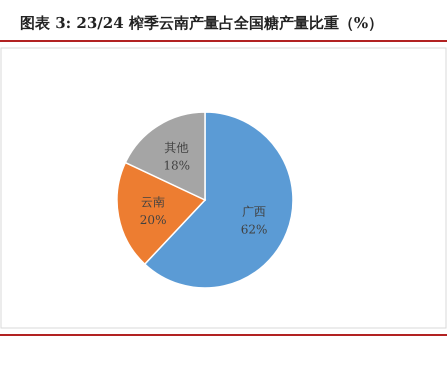 This screenshot has width=447, height=380. What do you see at coordinates (202, 23) in the screenshot?
I see `title: 图表 3: 23/24 榨季云南产量占全国糖产量比重（%）` at bounding box center [202, 23].